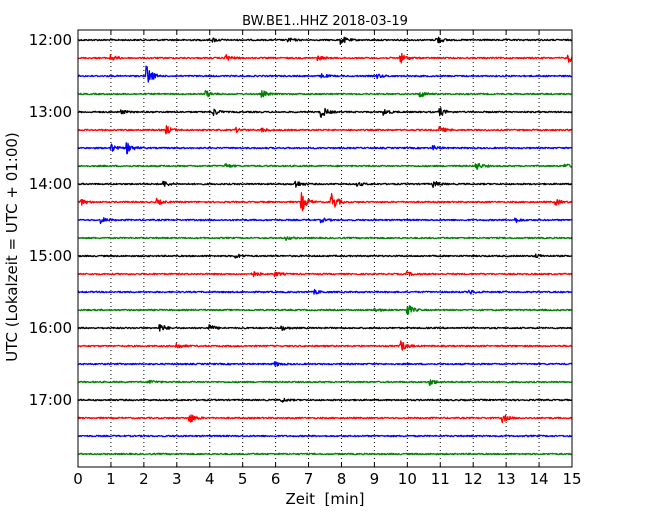 Image resolution: width=650 pixels, height=520 pixels. Describe the element at coordinates (50, 184) in the screenshot. I see `y-tick-label: 14:00` at that location.